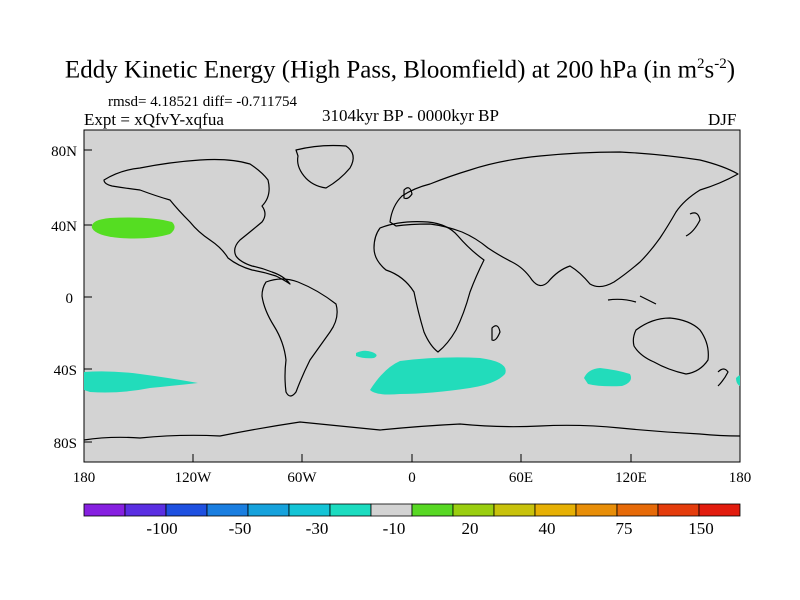  Describe the element at coordinates (429, 528) in the screenshot. I see `colorbar-labels: -100 -50 -30 -10 20 40 75 150` at that location.